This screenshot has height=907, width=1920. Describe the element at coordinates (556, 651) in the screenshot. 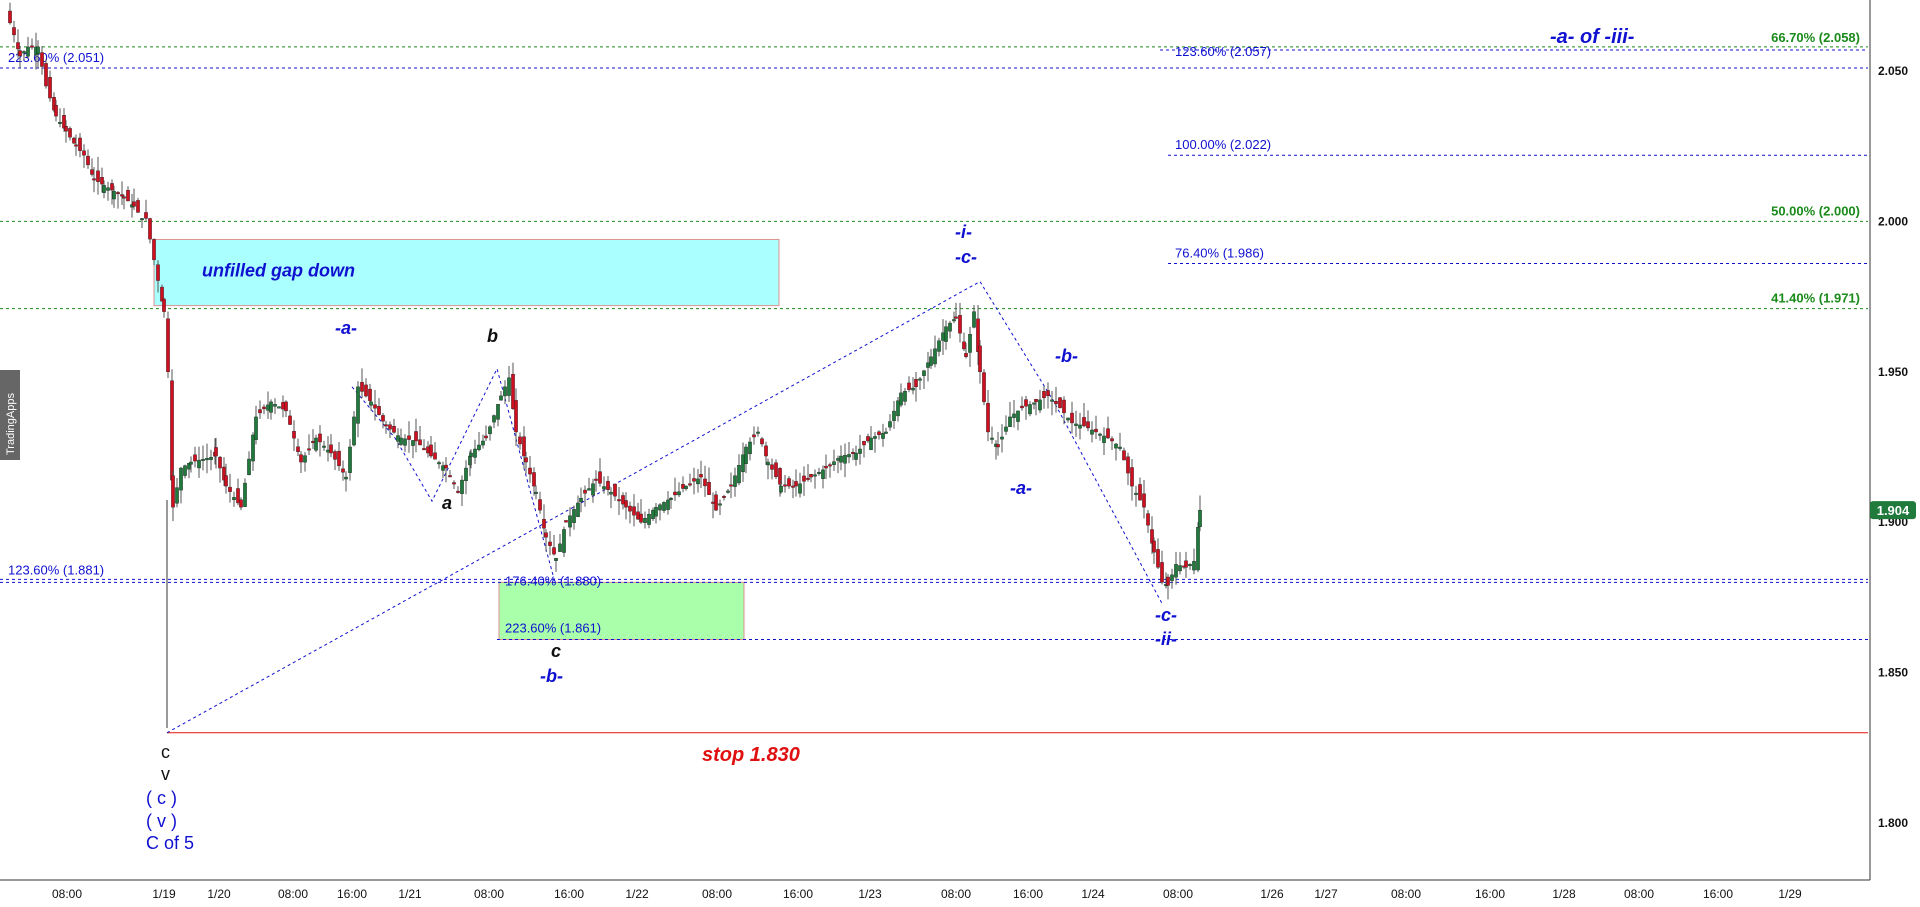

I see `wave-label-c-small: c` at that location.